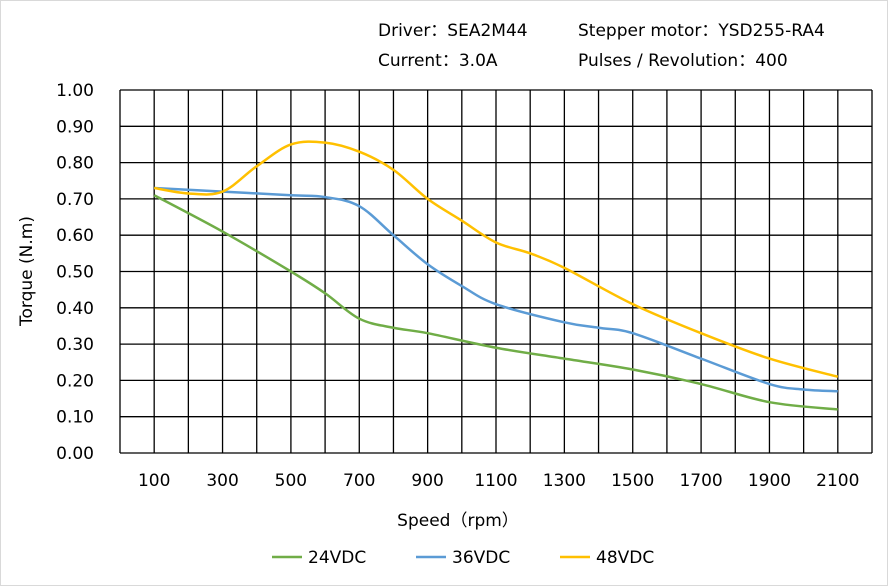 The height and width of the screenshot is (586, 888). Describe the element at coordinates (481, 558) in the screenshot. I see `legend-label: 36VDC` at that location.